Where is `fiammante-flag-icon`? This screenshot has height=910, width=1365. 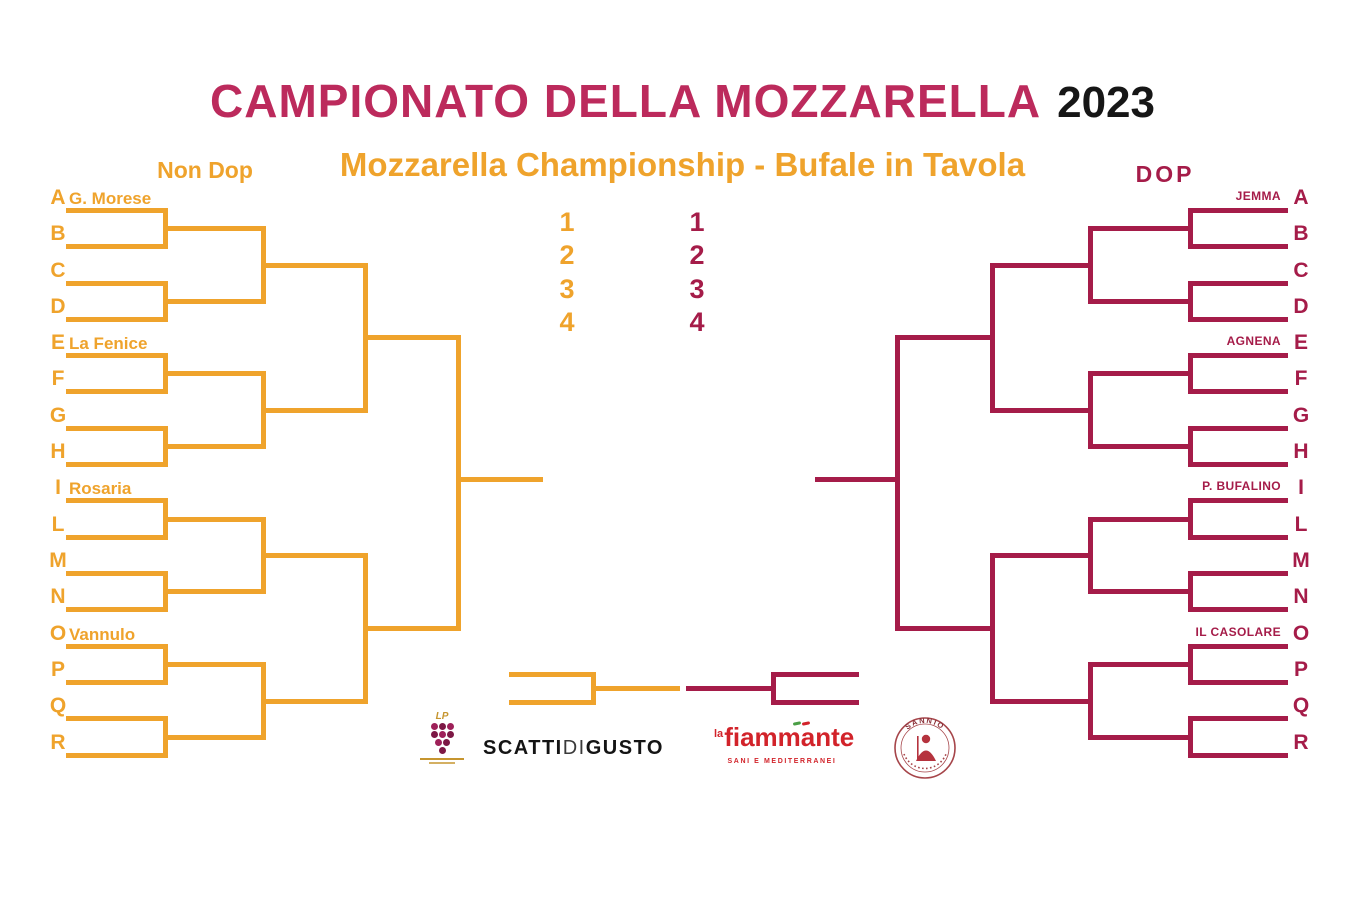 fiammante-flag-icon is located at coordinates (801, 723).